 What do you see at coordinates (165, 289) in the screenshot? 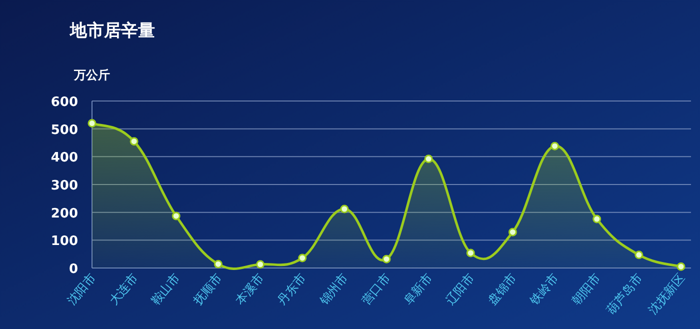
I see `x-tick-label: 鞍山市` at bounding box center [165, 289].